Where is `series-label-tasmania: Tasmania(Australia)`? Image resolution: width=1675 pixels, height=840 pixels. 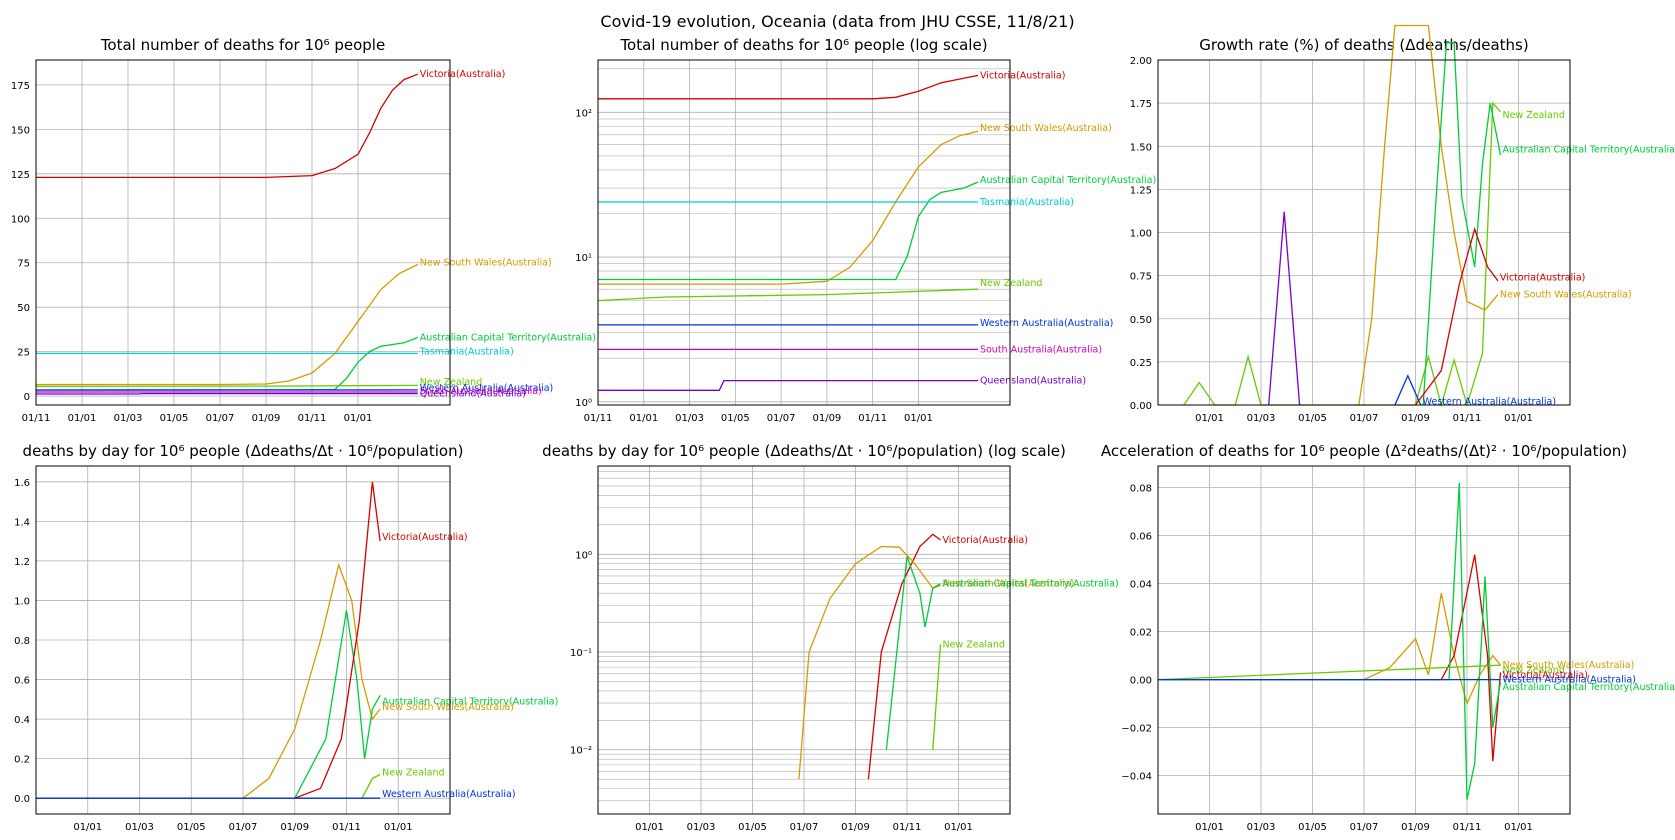 series-label-tasmania: Tasmania(Australia) is located at coordinates (1026, 202).